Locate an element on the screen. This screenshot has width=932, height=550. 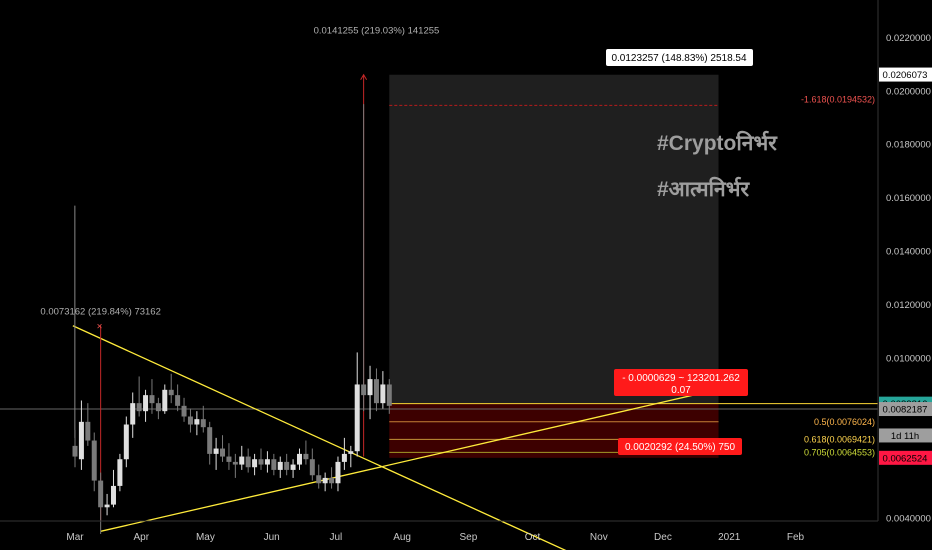
x-tick-2: May is located at coordinates (205, 537).